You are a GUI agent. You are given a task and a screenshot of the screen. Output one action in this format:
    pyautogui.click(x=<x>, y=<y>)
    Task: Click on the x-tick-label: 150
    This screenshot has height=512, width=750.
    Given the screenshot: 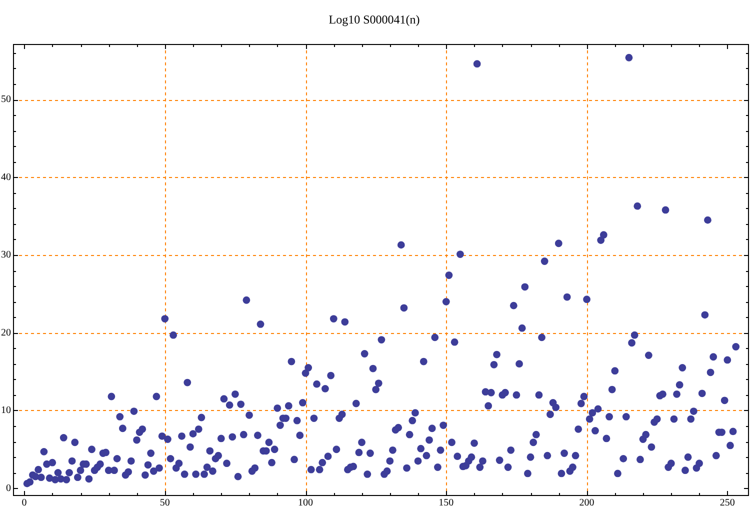 What is the action you would take?
    pyautogui.click(x=446, y=503)
    